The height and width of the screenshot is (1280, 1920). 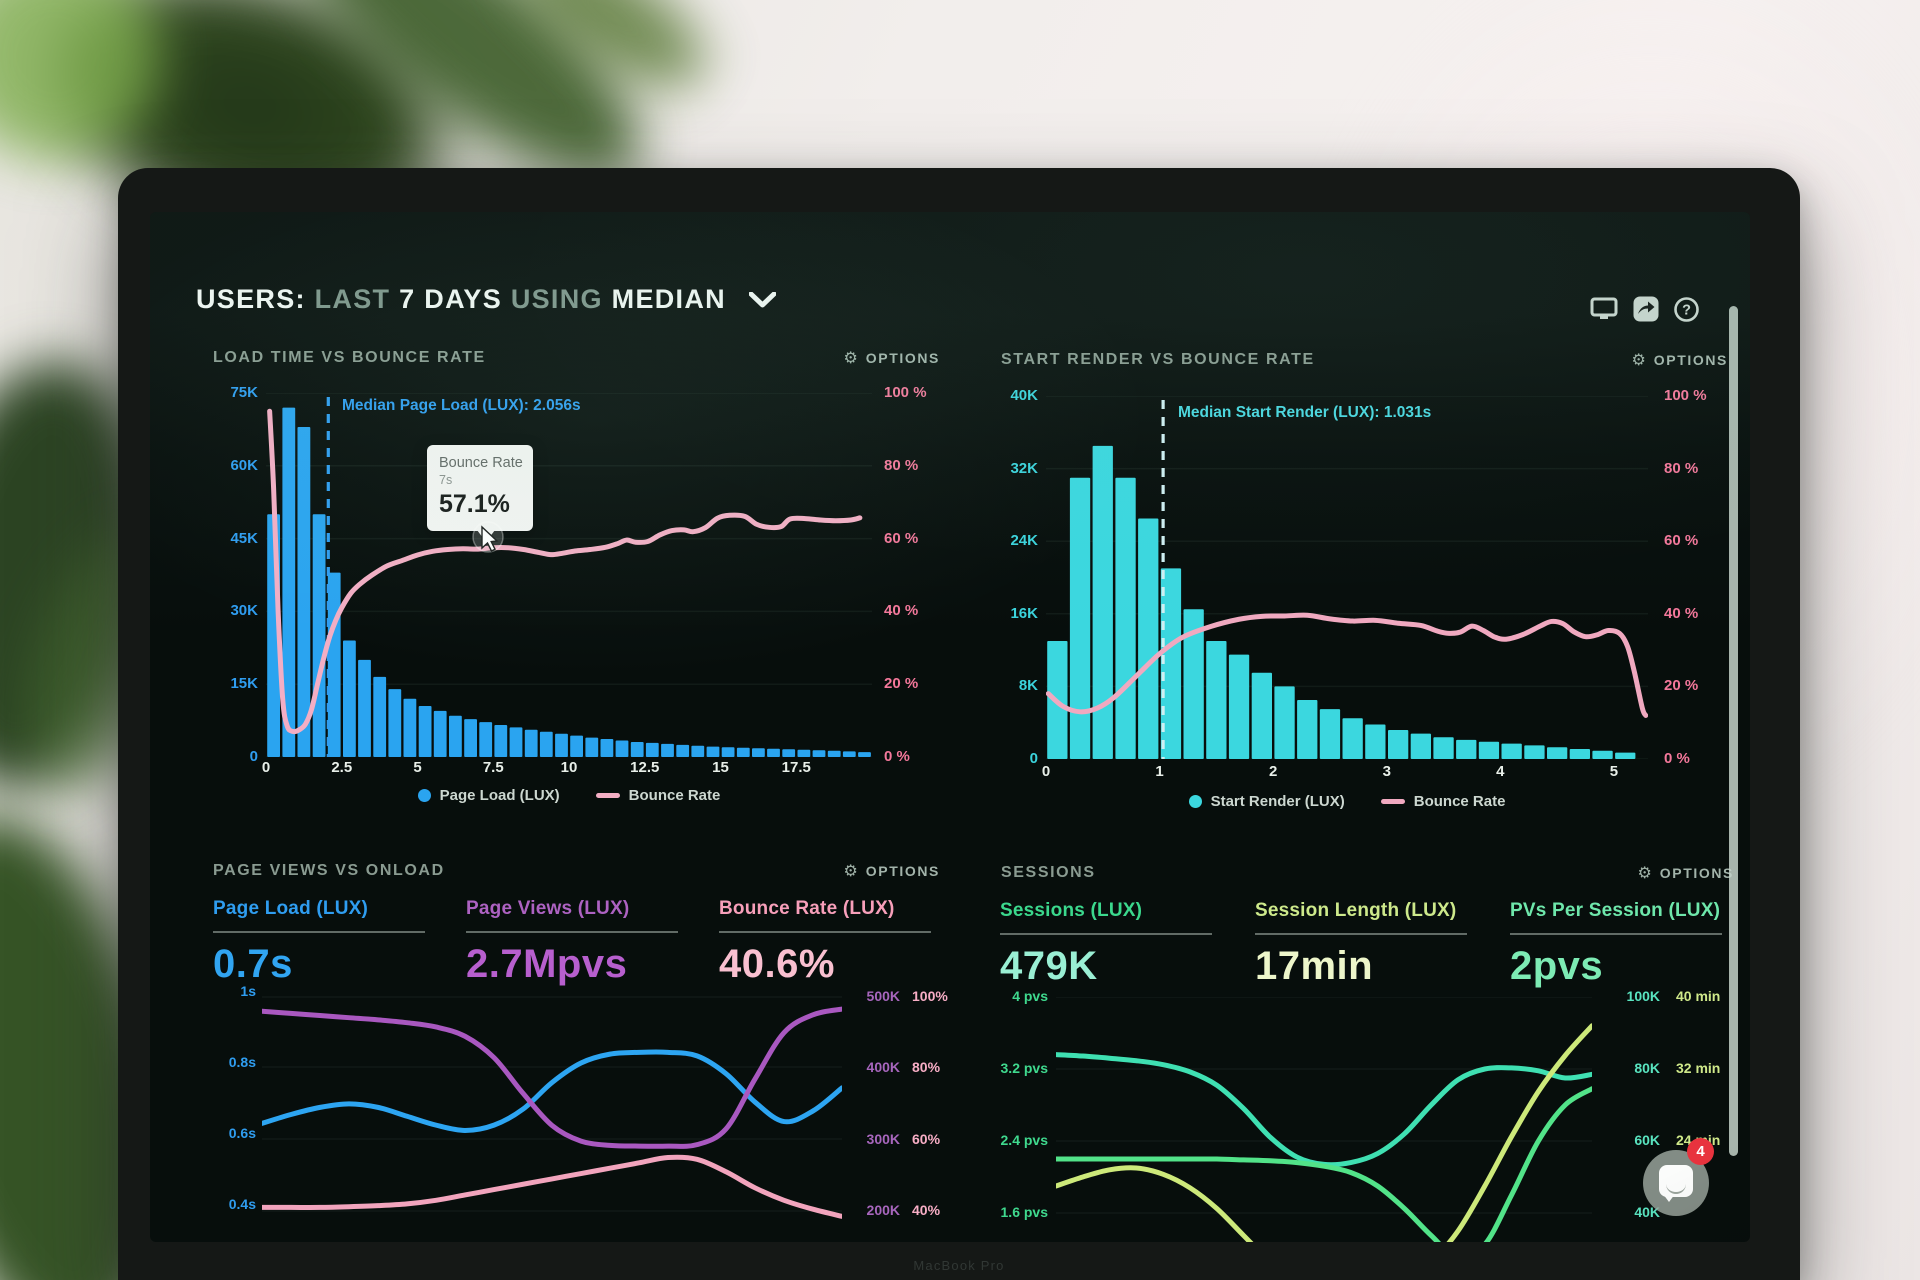 I want to click on chat-widget-button: 4, so click(x=1678, y=1177).